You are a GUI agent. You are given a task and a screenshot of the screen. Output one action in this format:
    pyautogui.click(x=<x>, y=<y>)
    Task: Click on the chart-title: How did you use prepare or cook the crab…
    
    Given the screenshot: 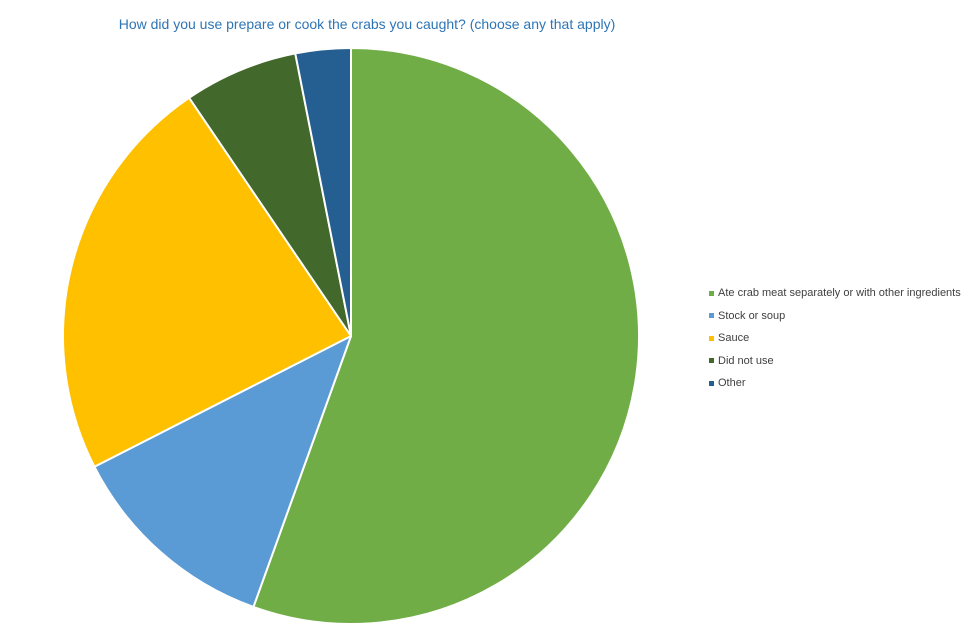 What is the action you would take?
    pyautogui.click(x=367, y=24)
    